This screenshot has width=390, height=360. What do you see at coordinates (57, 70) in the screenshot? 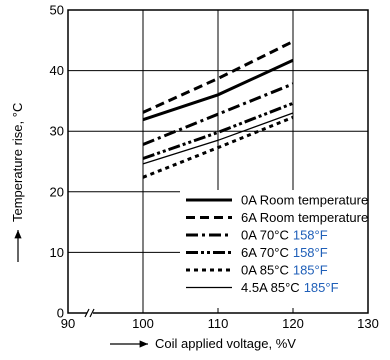
I see `y-tick-label: 40` at bounding box center [57, 70].